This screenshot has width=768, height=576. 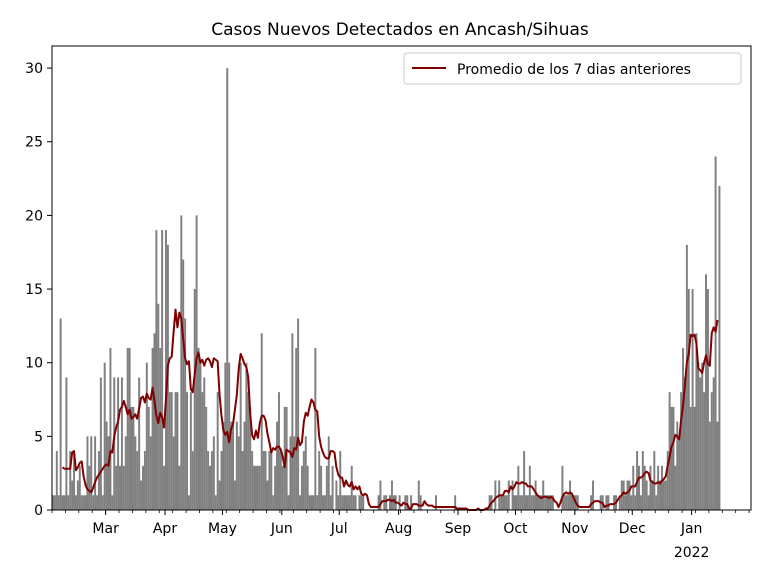 What do you see at coordinates (574, 70) in the screenshot?
I see `legend-label: Promedio de los 7 dias anteriores` at bounding box center [574, 70].